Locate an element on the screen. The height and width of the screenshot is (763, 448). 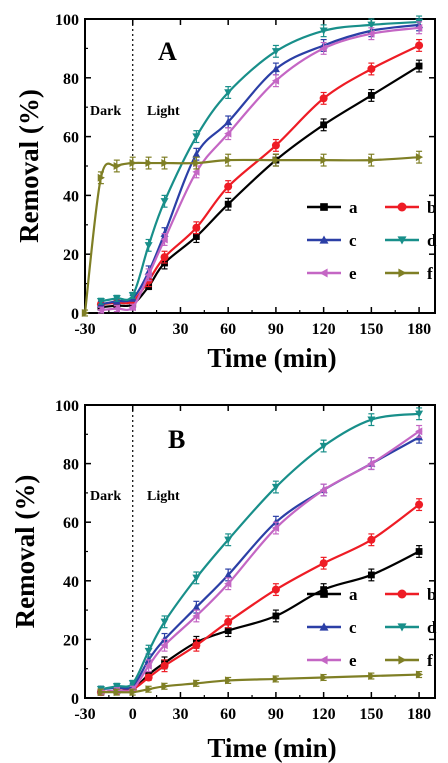
dark-annotation: Dark is located at coordinates (105, 496).